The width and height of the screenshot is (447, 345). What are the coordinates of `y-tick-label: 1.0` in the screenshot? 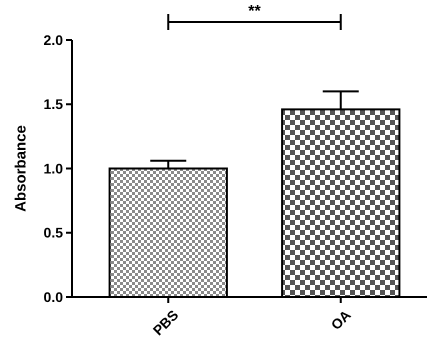 It's located at (54, 168).